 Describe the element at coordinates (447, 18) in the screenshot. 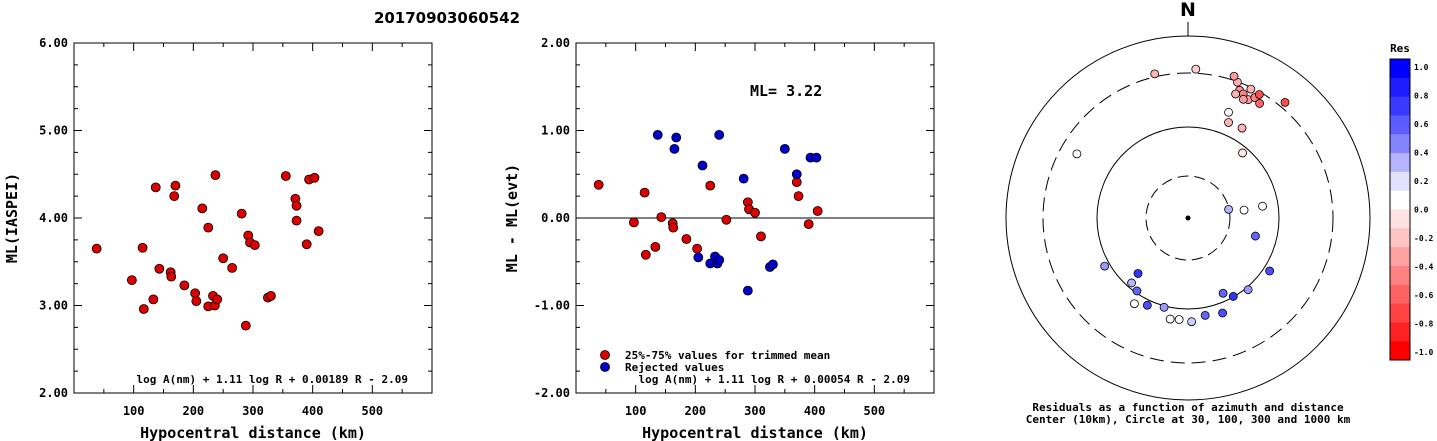

I see `figure-title: 20170903060542` at that location.